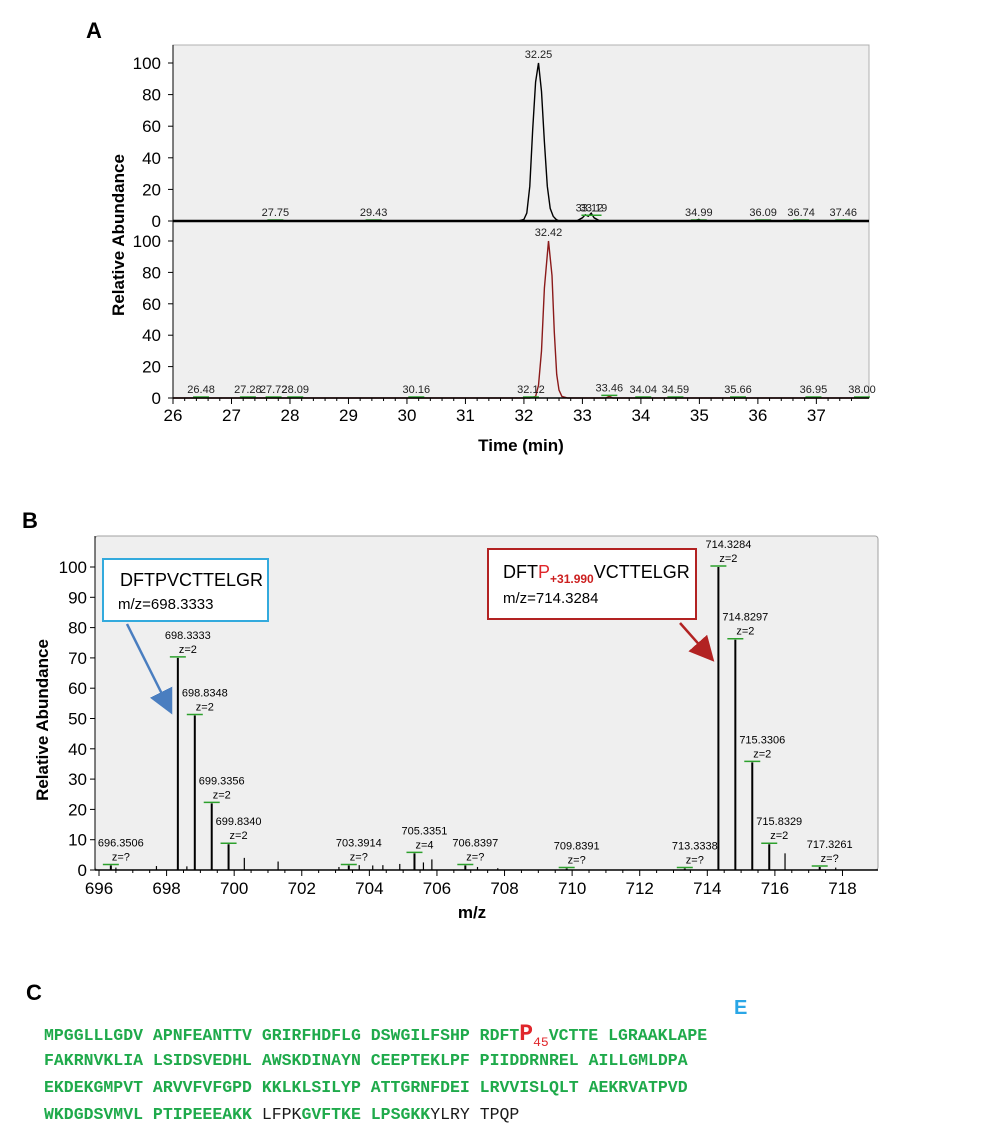 The image size is (1000, 1146). Describe the element at coordinates (77, 719) in the screenshot. I see `y-tick-label: 50` at that location.